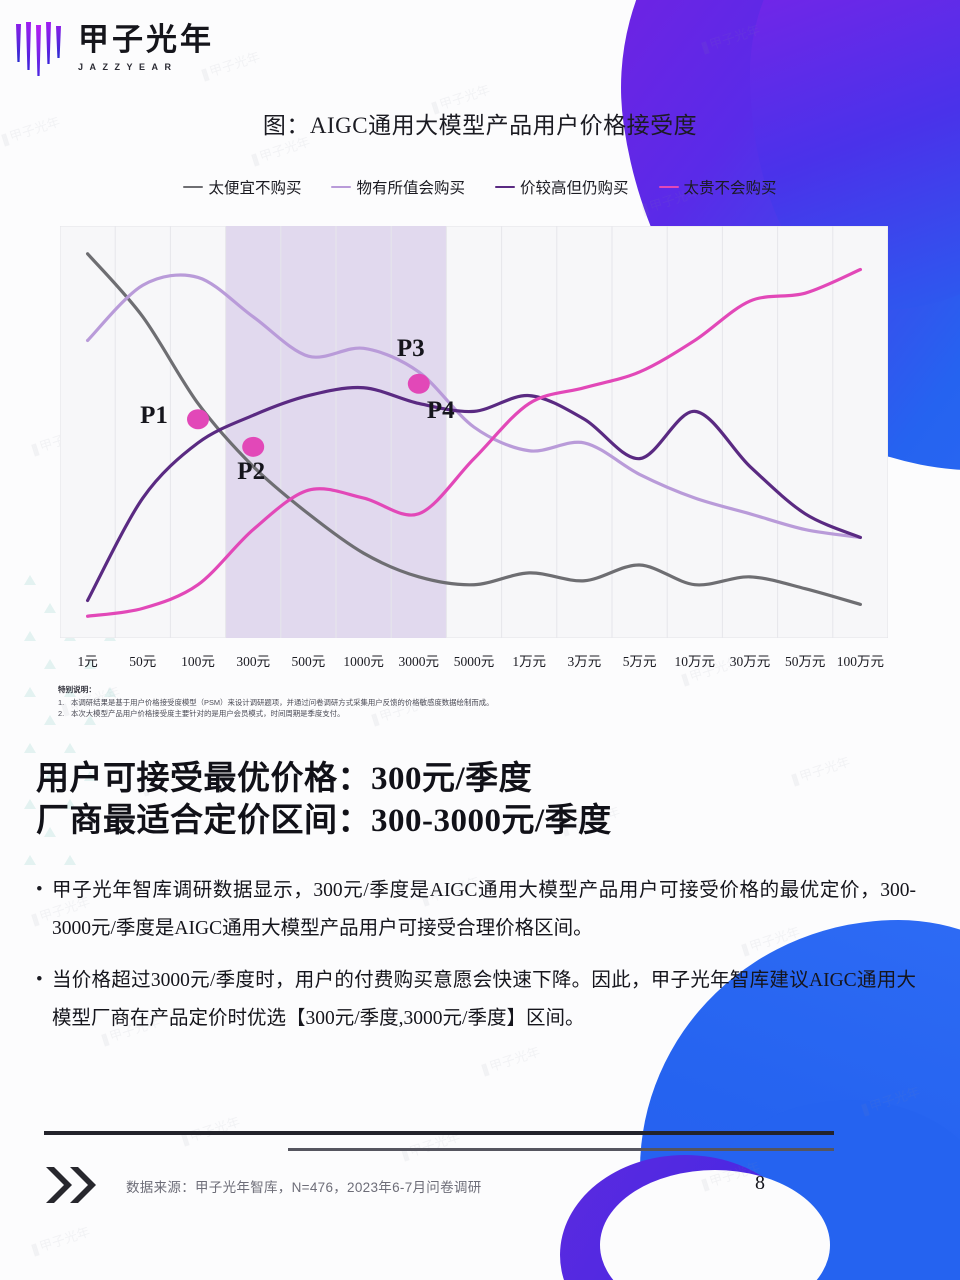 The height and width of the screenshot is (1280, 960). What do you see at coordinates (411, 348) in the screenshot?
I see `intersection-label: P3` at bounding box center [411, 348].